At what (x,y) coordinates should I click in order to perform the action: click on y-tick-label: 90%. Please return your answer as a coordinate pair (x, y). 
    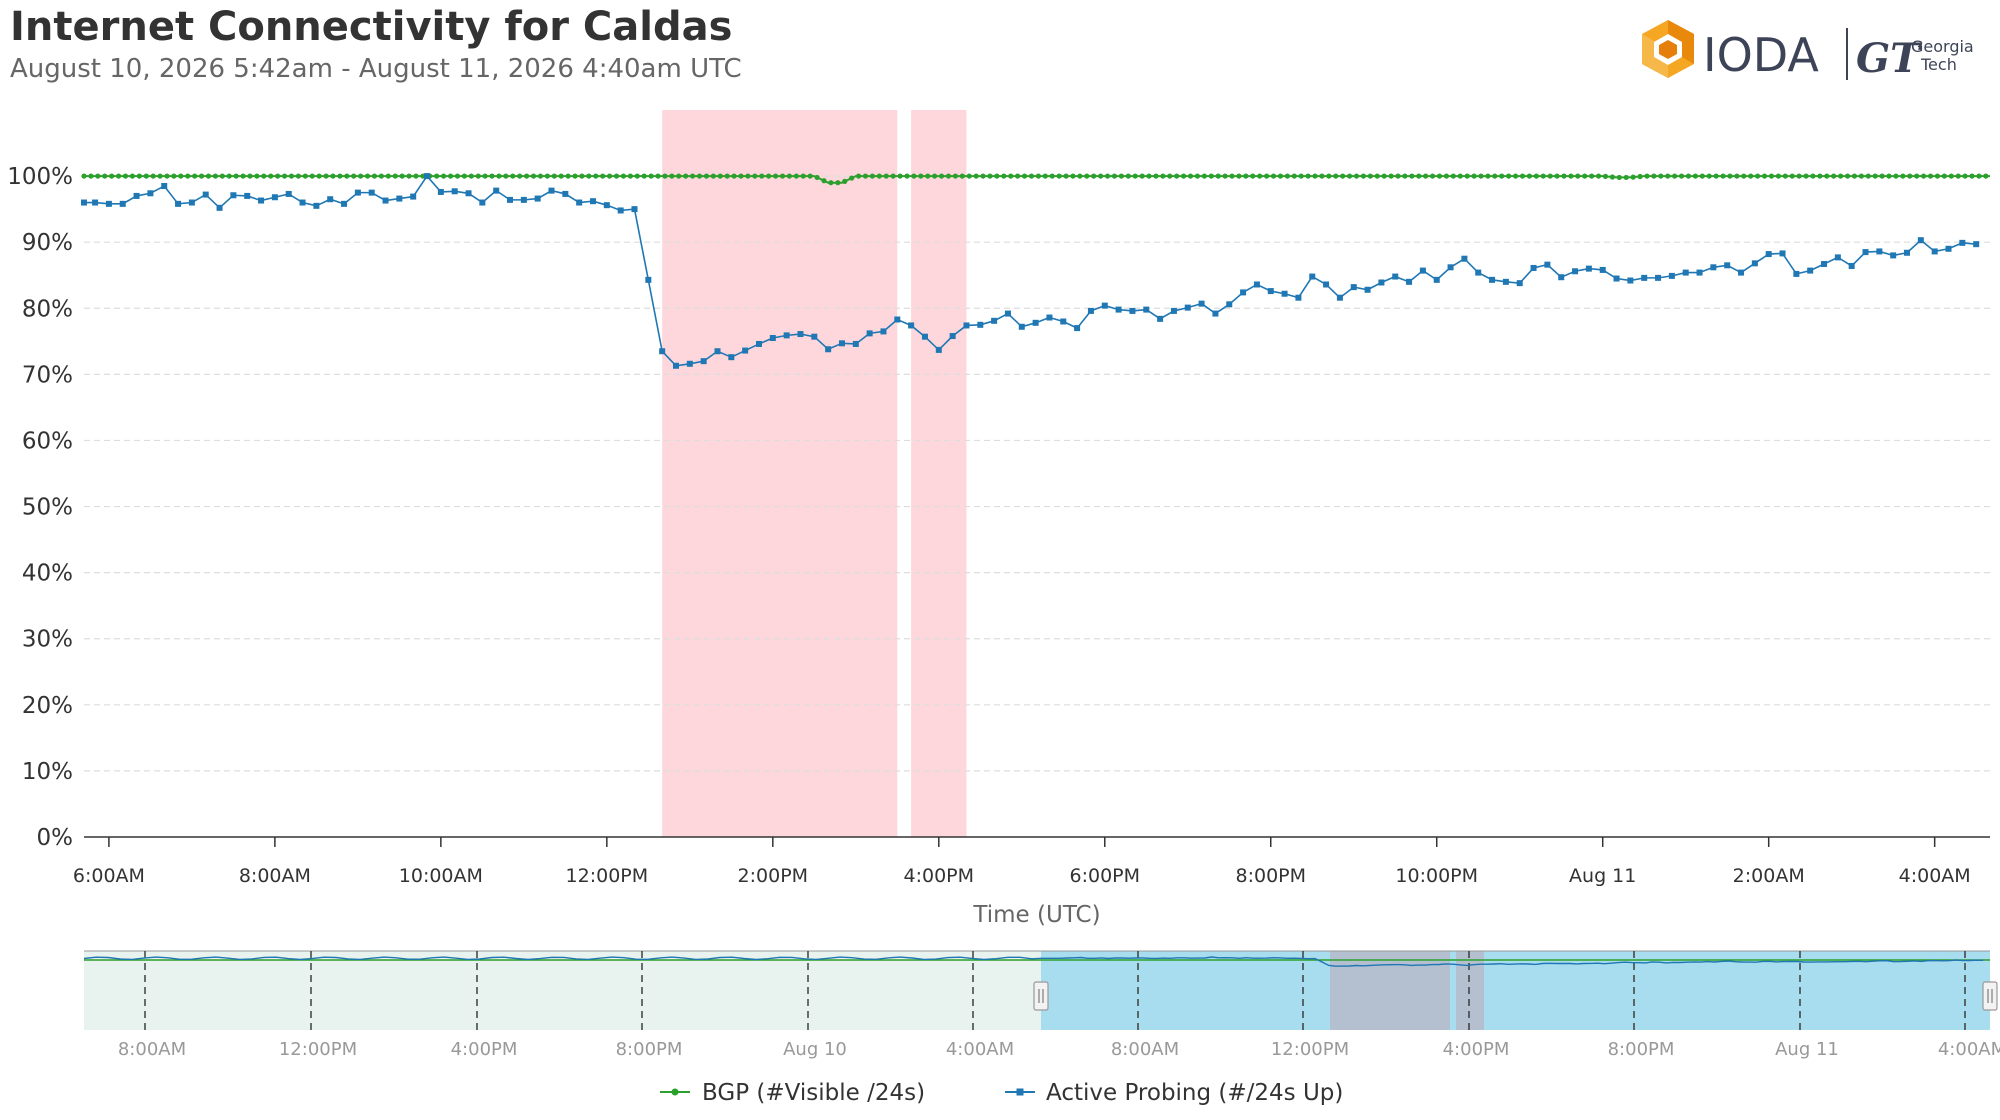
    Looking at the image, I should click on (47, 243).